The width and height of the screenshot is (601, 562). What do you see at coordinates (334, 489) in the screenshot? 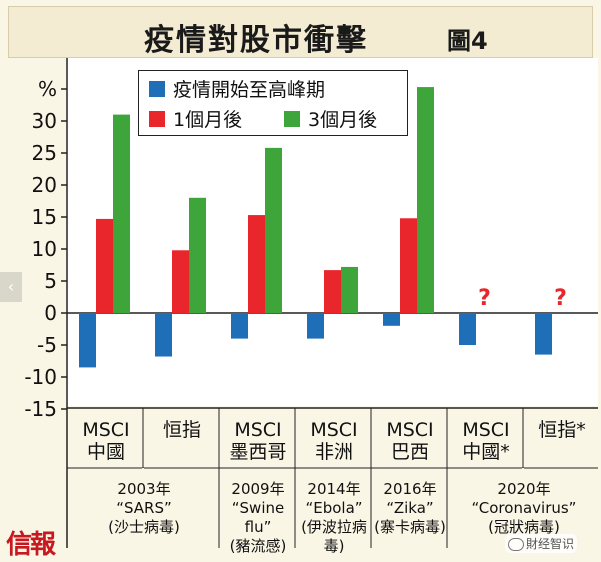
I see `period-year: 2014年` at bounding box center [334, 489].